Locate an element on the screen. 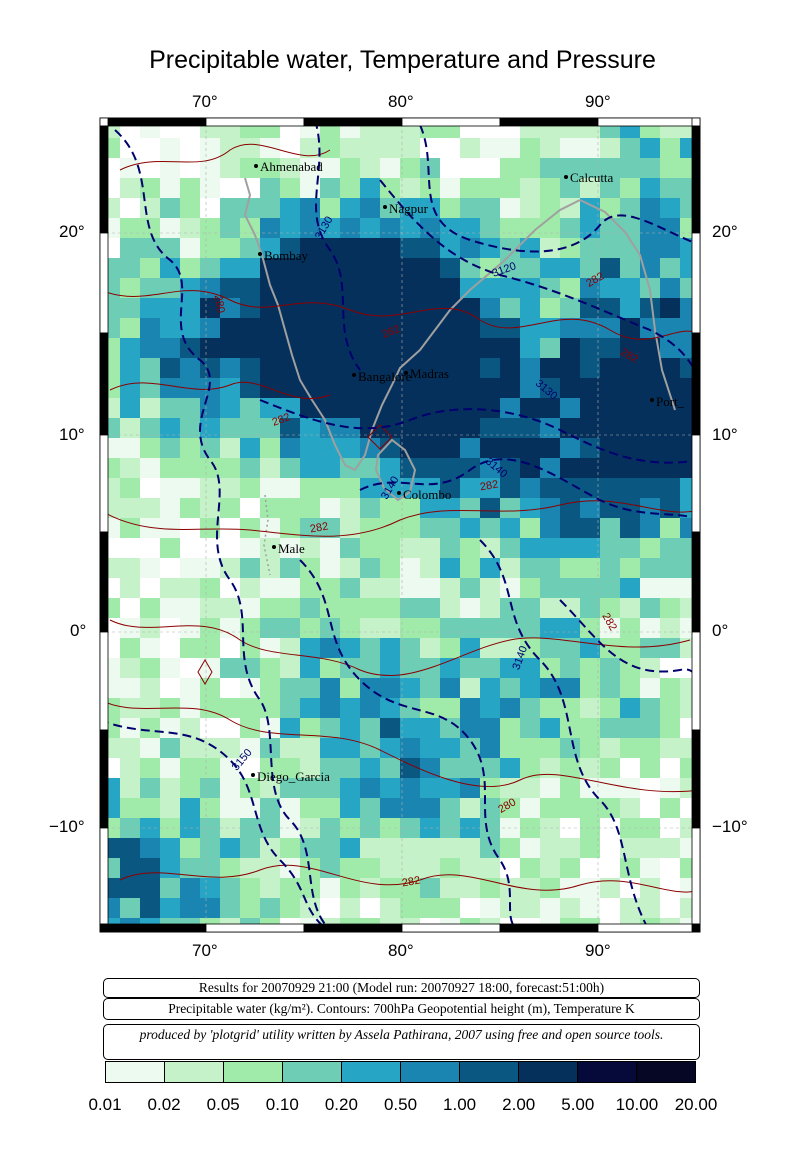 This screenshot has width=805, height=1164. colorbar-segment is located at coordinates (253, 1072).